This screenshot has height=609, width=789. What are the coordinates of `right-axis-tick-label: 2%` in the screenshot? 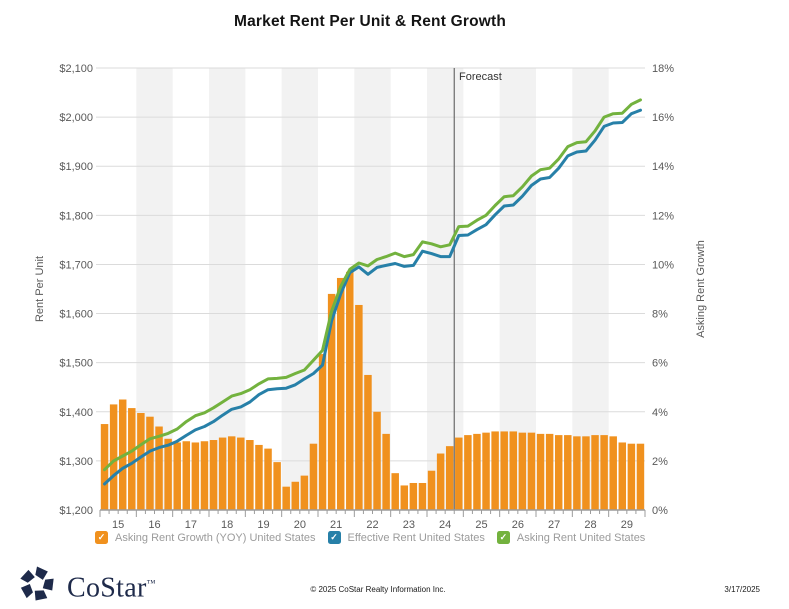 It's located at (660, 462).